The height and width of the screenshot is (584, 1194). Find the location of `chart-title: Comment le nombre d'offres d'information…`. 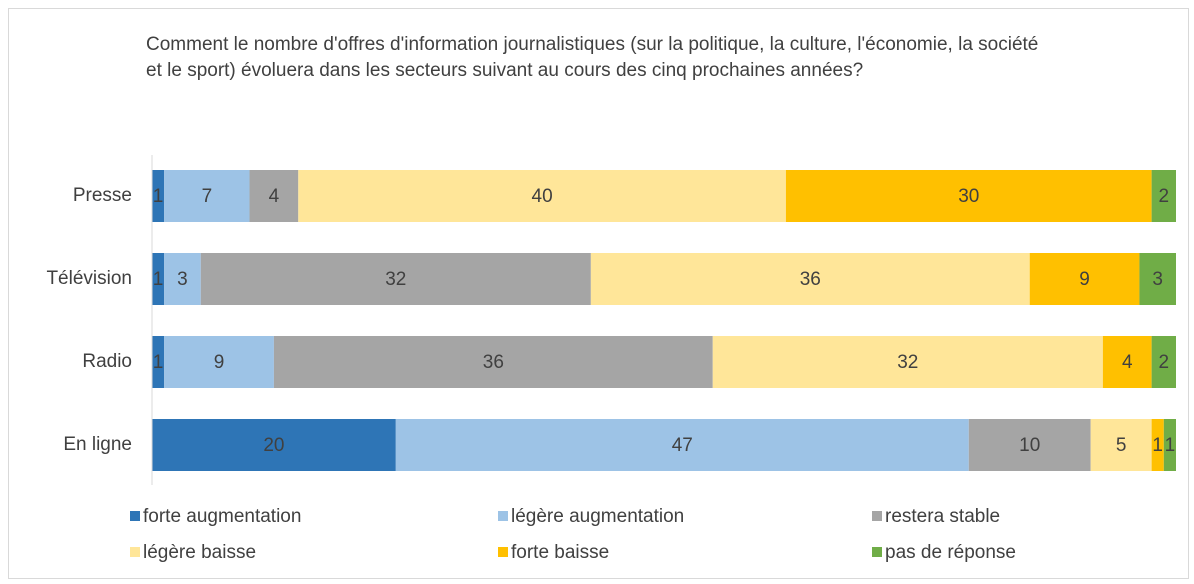

chart-title: Comment le nombre d'offres d'information… is located at coordinates (592, 57).